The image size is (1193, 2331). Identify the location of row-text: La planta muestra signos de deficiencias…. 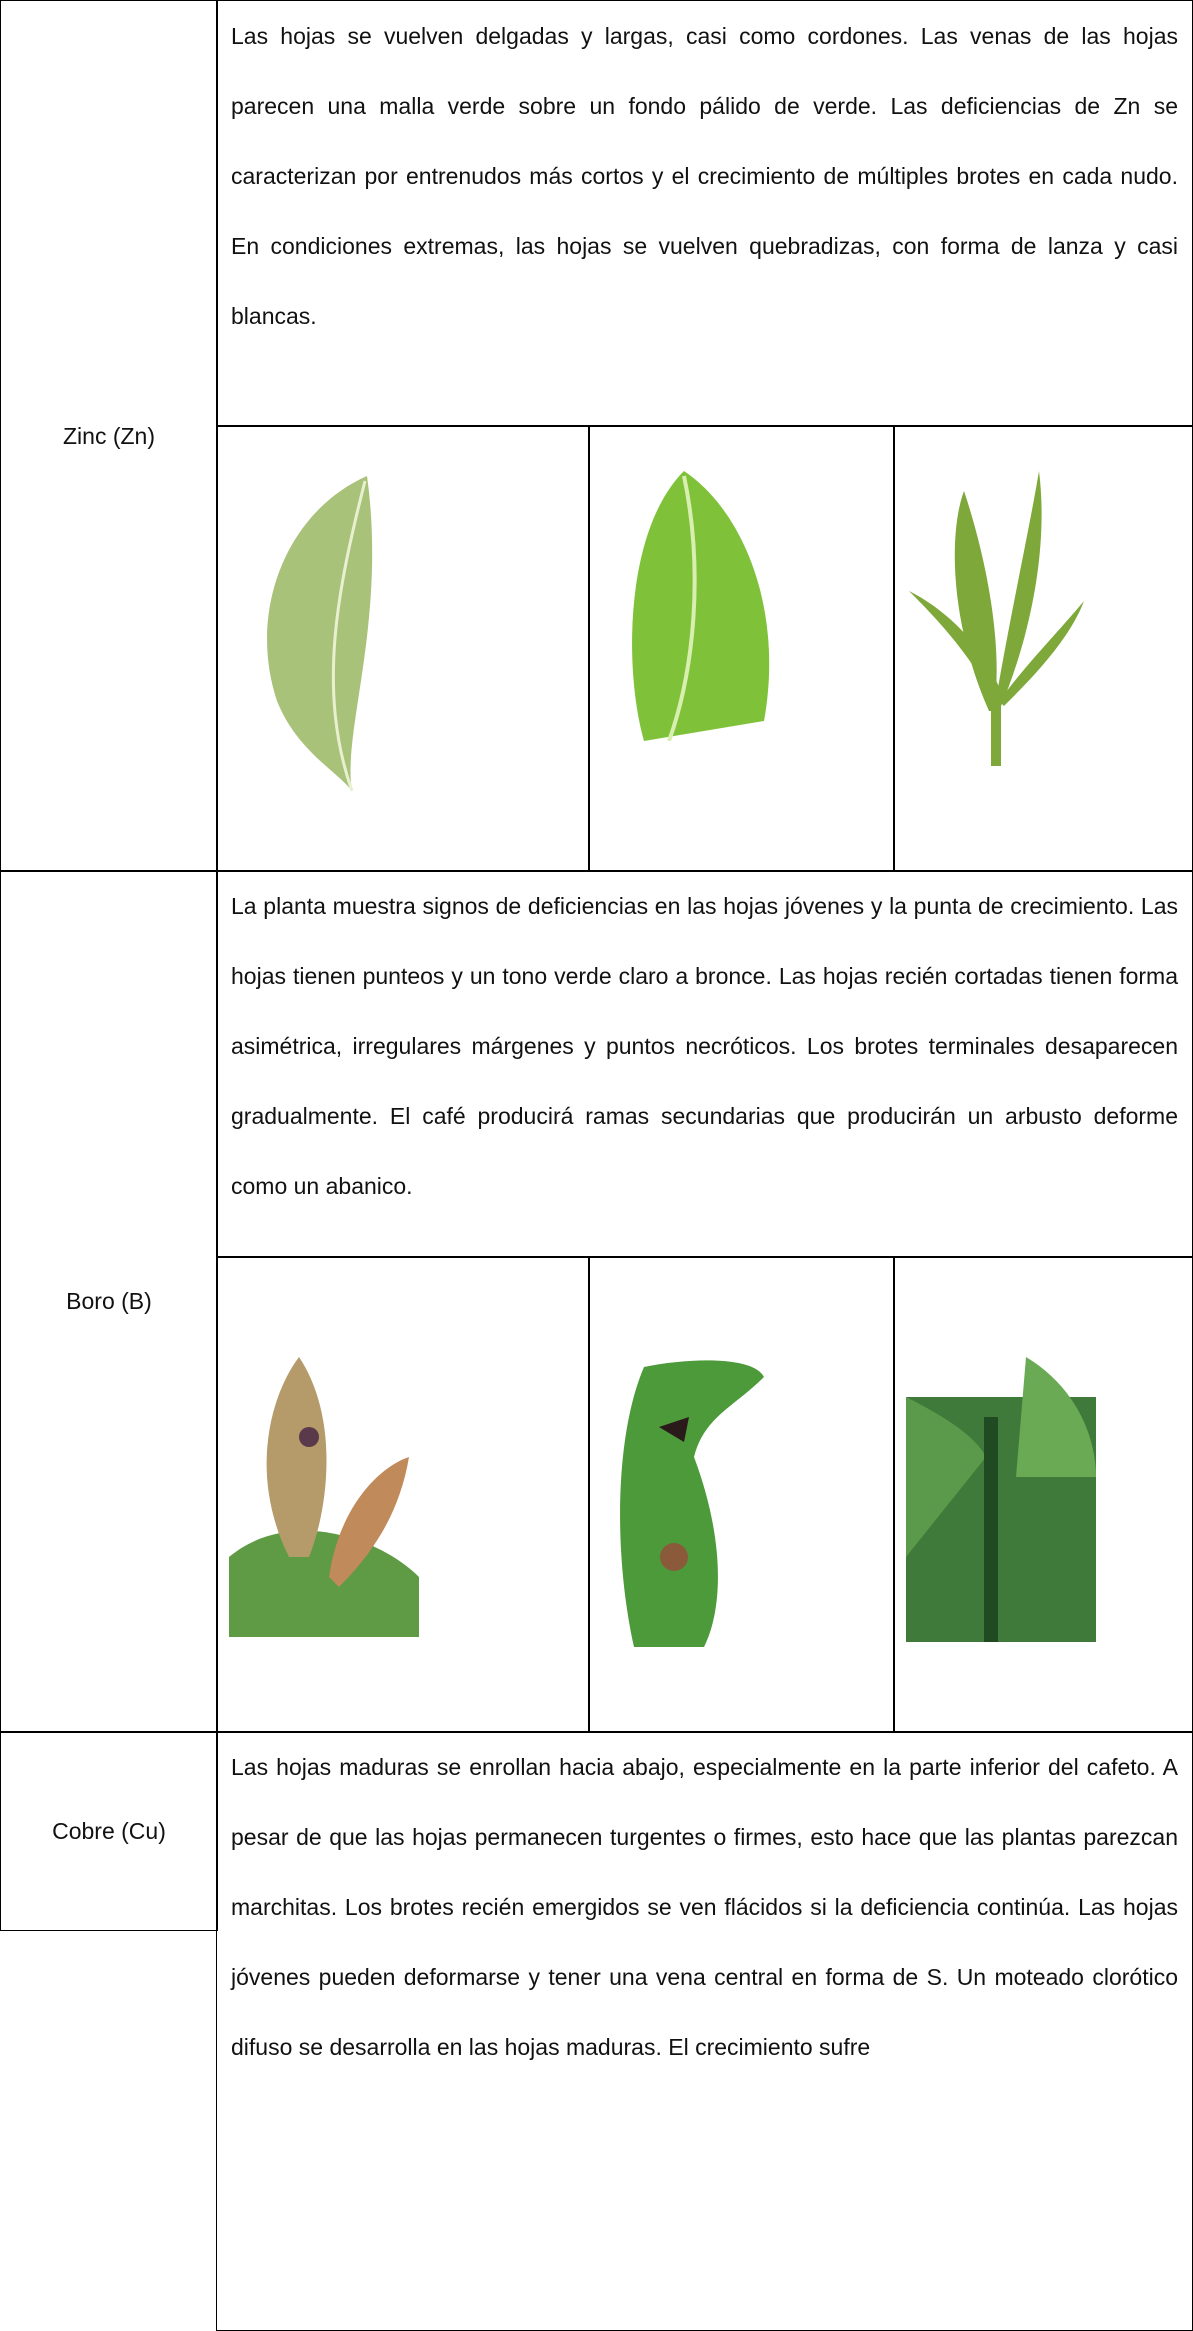
(704, 1064).